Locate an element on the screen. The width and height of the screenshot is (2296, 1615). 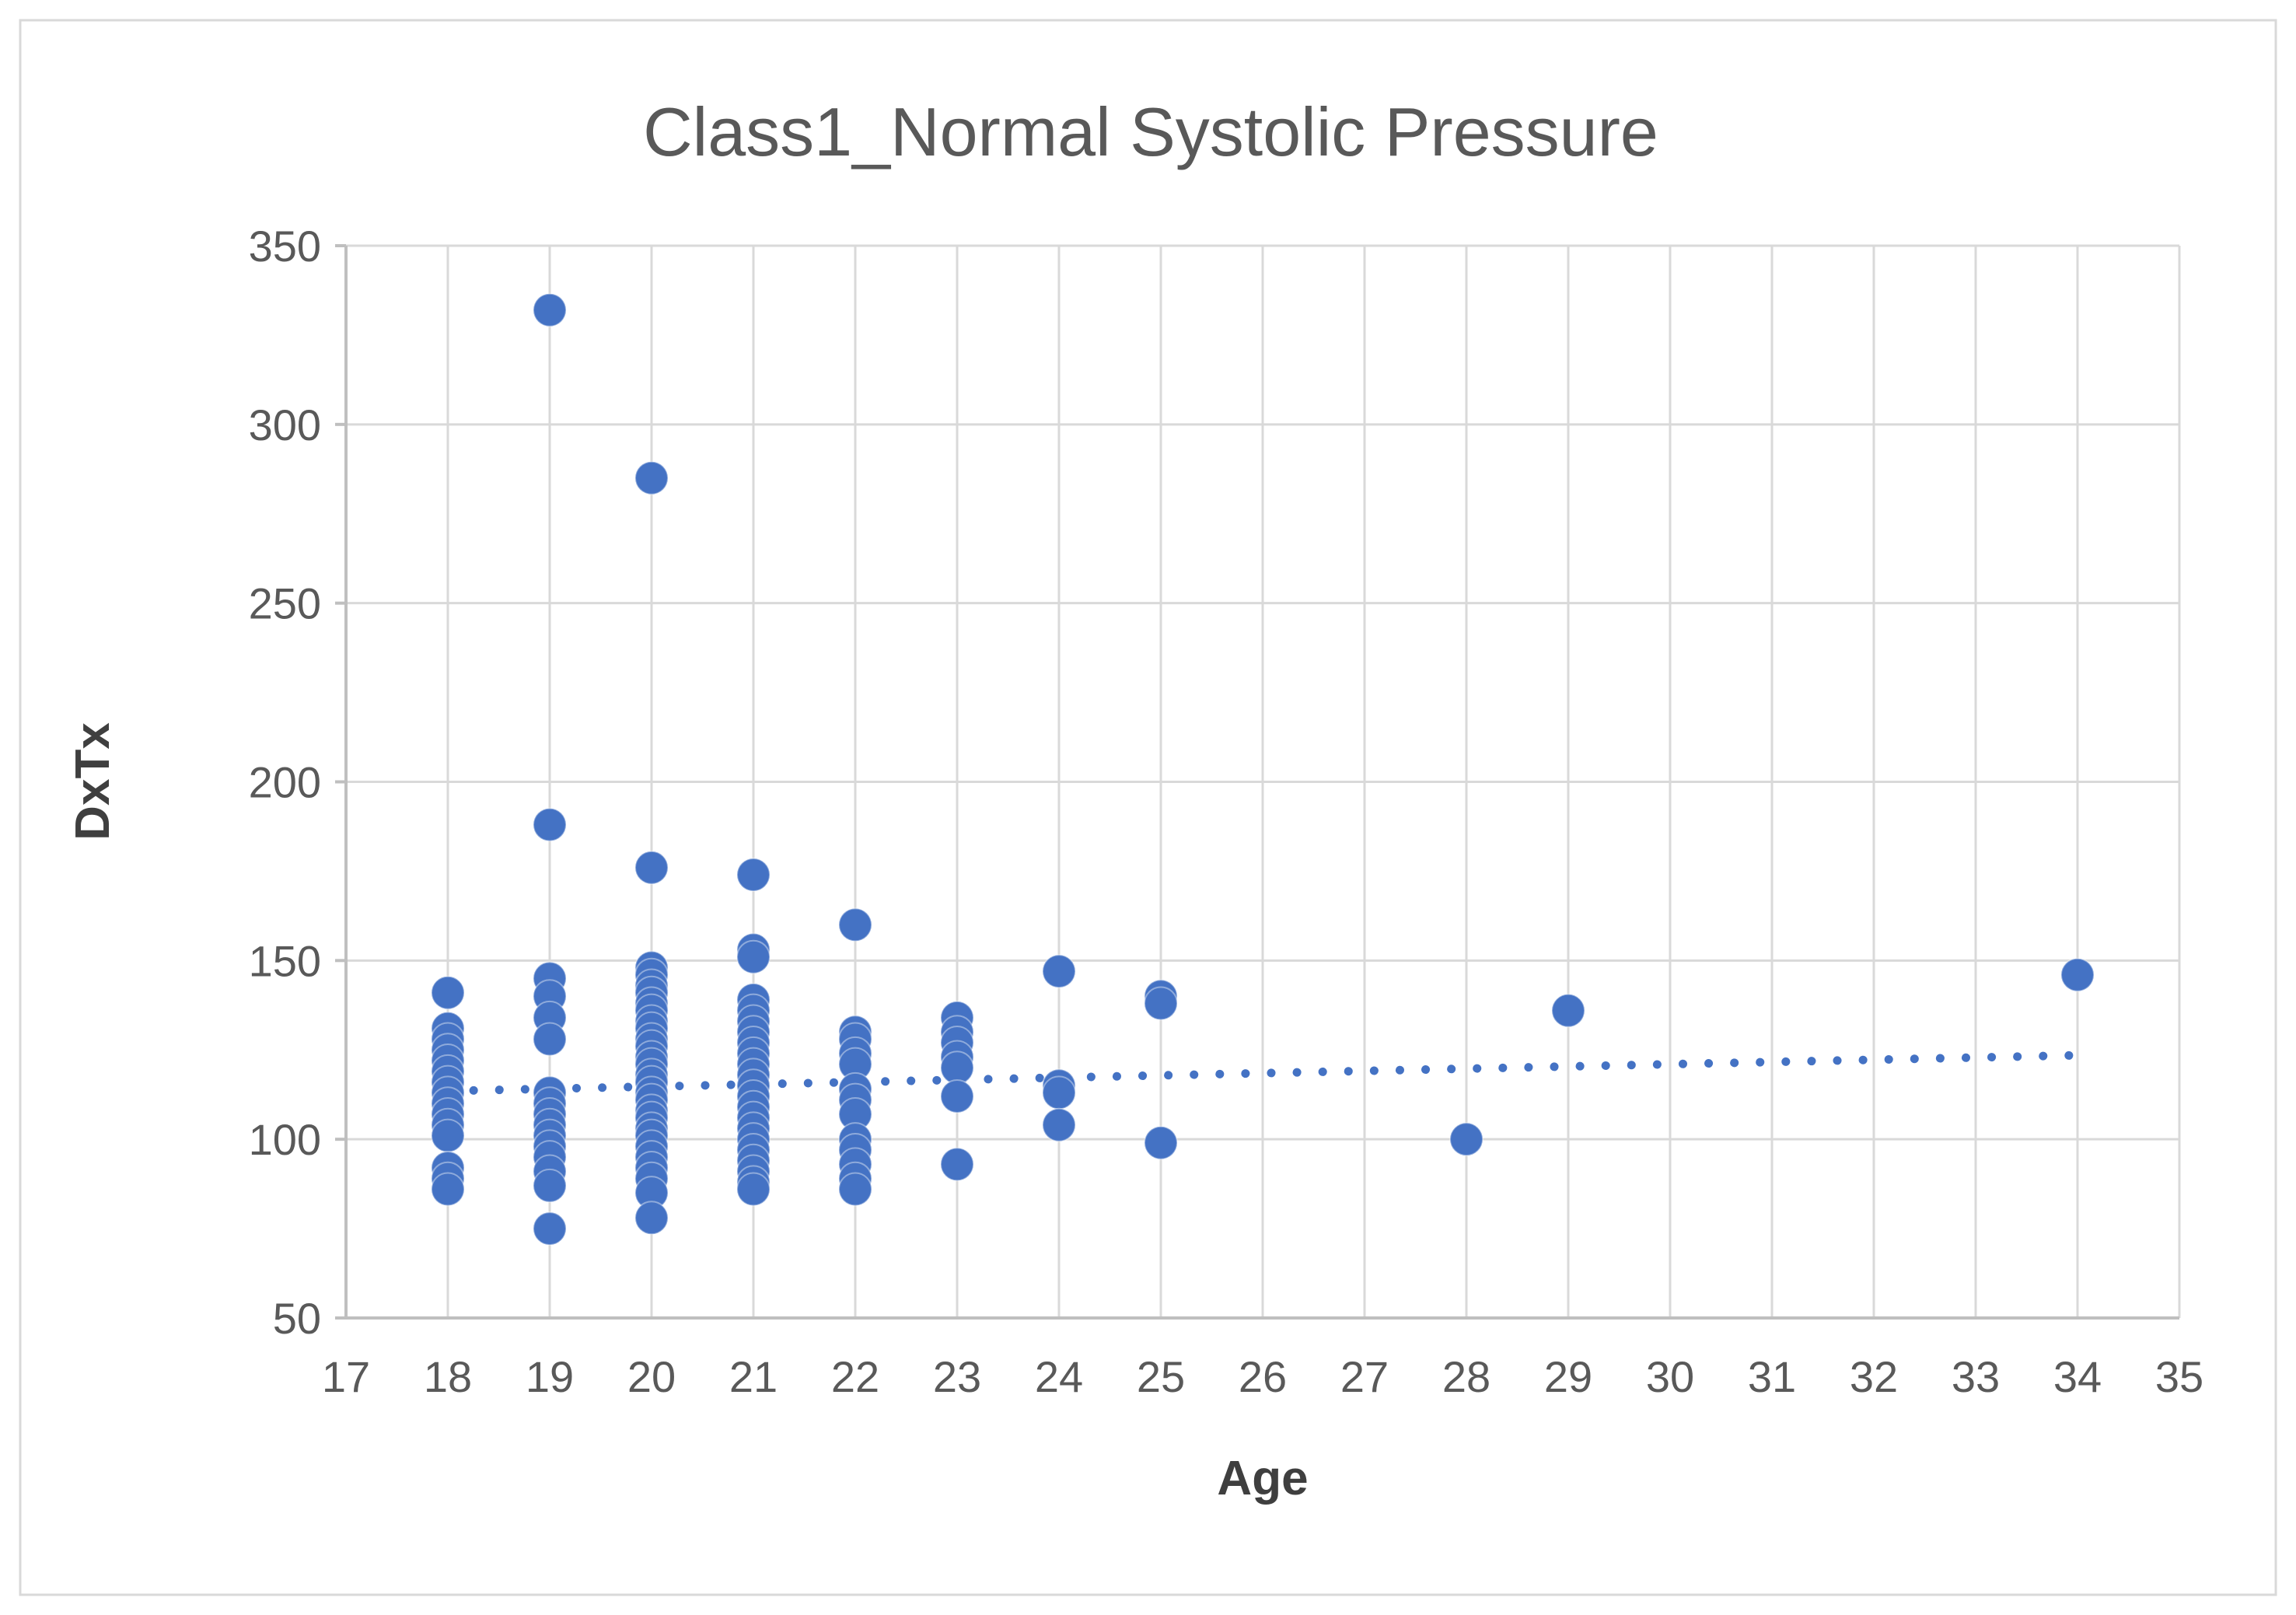
y-tick-label-100: 100 is located at coordinates (285, 1139).